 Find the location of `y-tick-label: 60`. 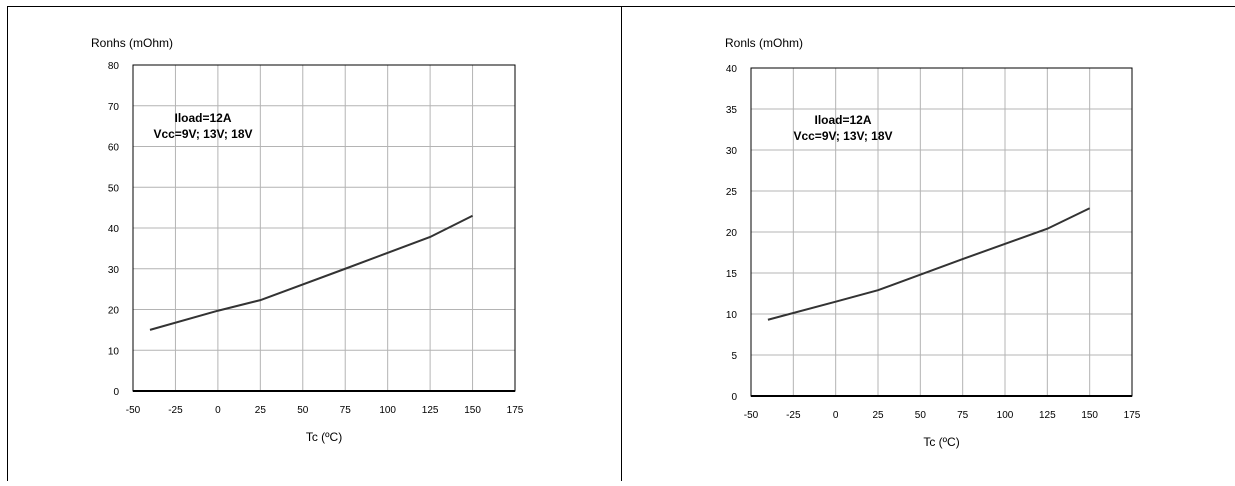

y-tick-label: 60 is located at coordinates (114, 148).